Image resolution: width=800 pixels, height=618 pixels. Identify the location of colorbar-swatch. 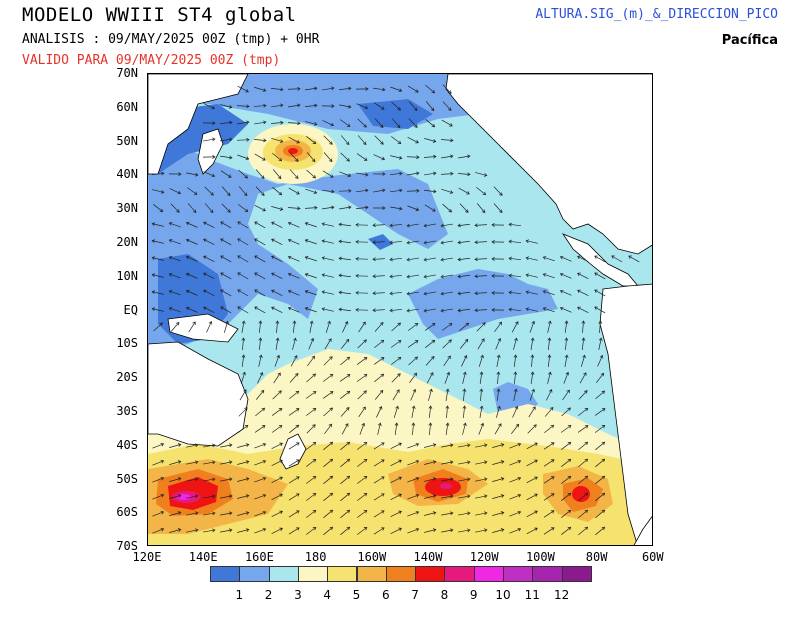
(225, 574).